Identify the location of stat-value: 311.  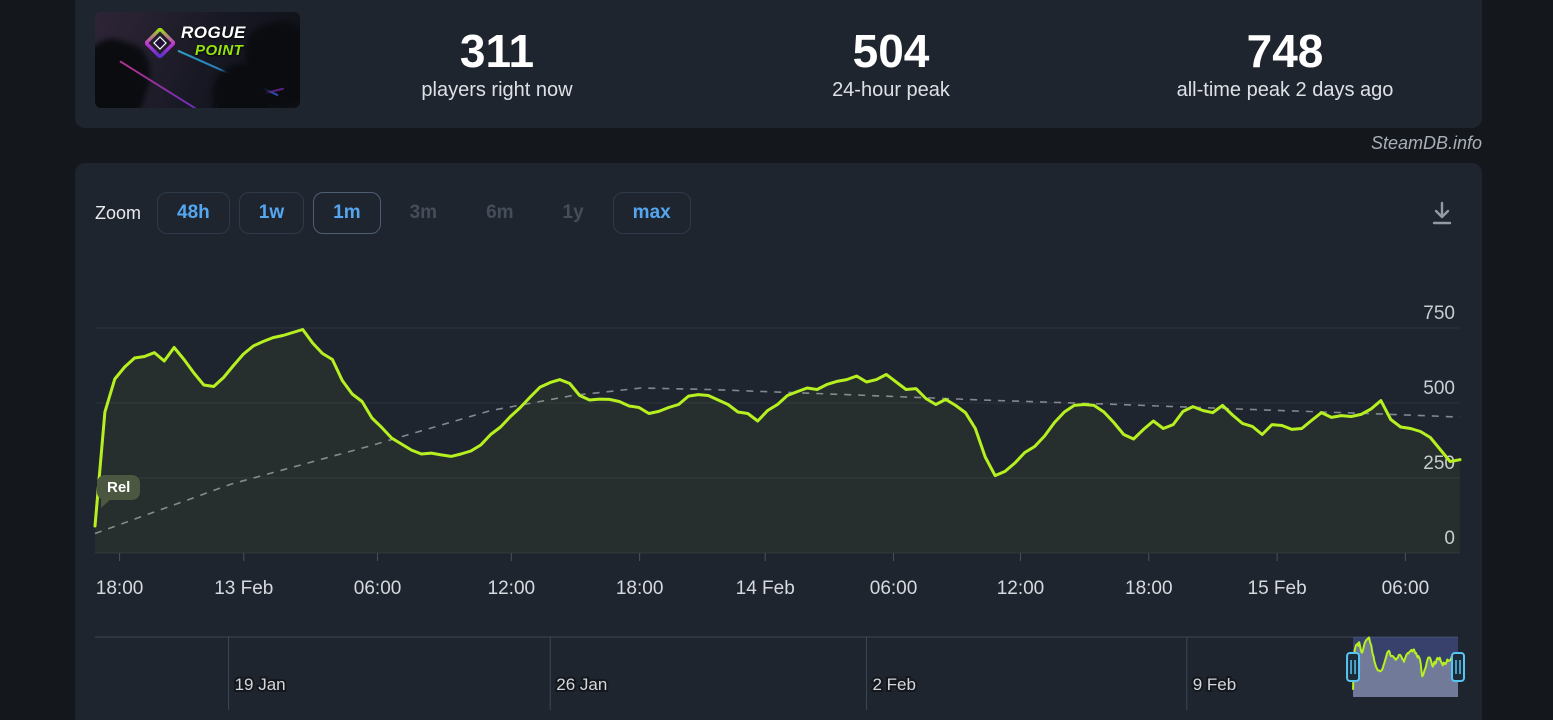
(497, 51).